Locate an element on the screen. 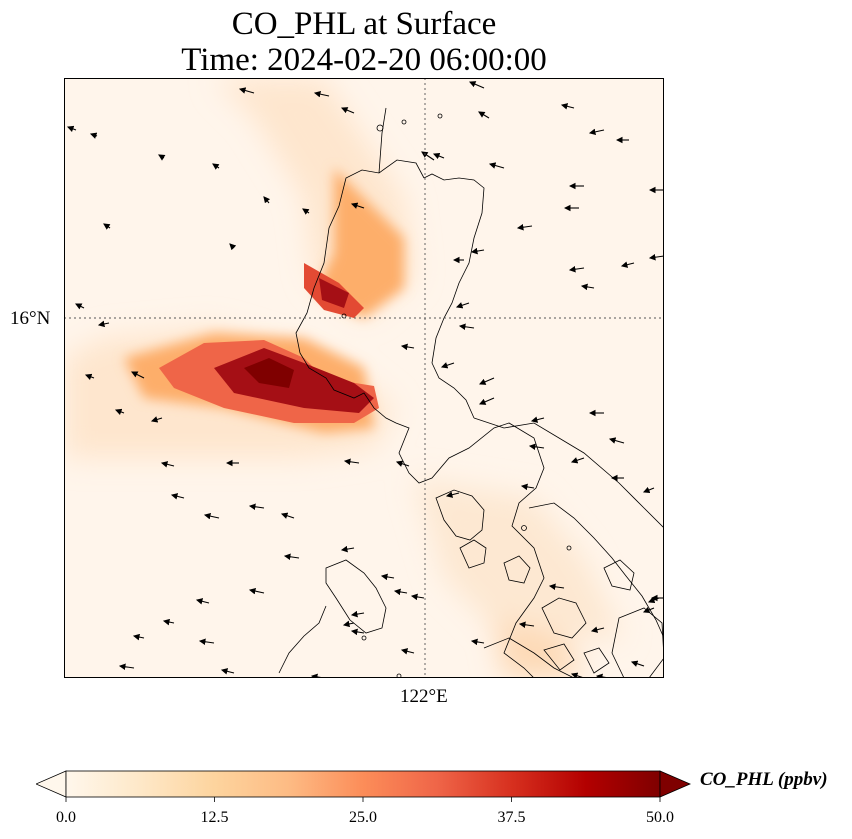  luzon-southeast-coast is located at coordinates (568, 473).